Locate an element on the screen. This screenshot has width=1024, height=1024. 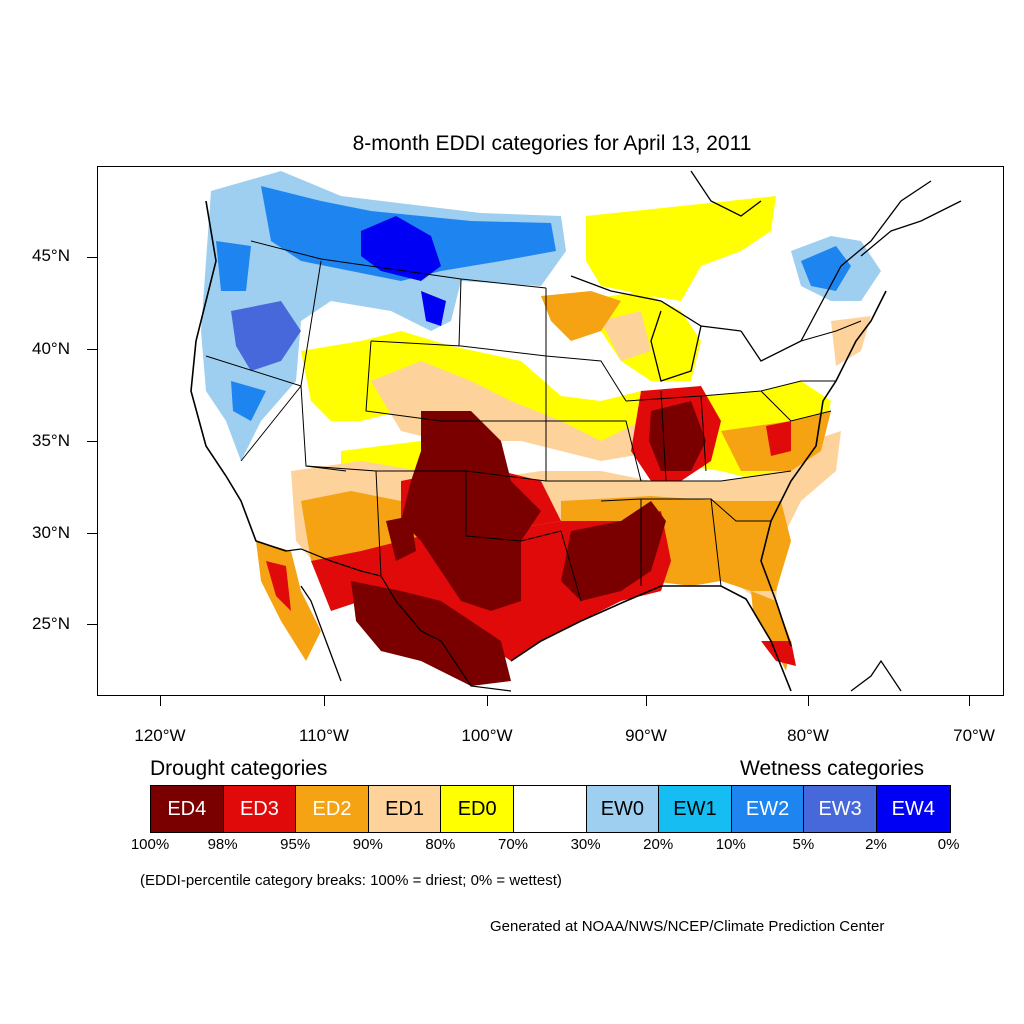
lon-label-90: 90°W is located at coordinates (646, 735).